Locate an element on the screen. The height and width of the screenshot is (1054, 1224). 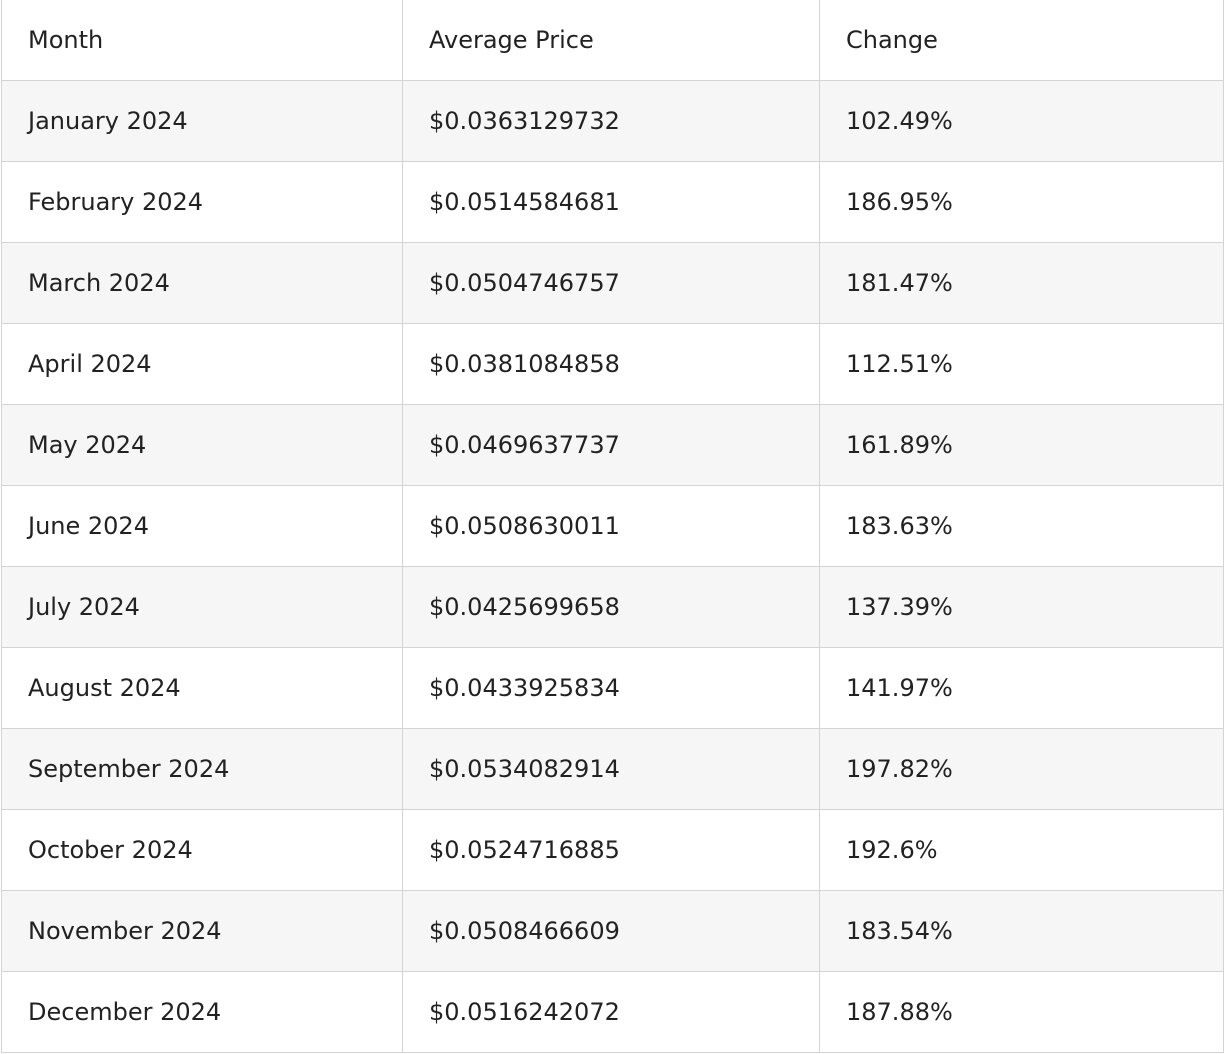
column-header-change: Change is located at coordinates (1021, 40).